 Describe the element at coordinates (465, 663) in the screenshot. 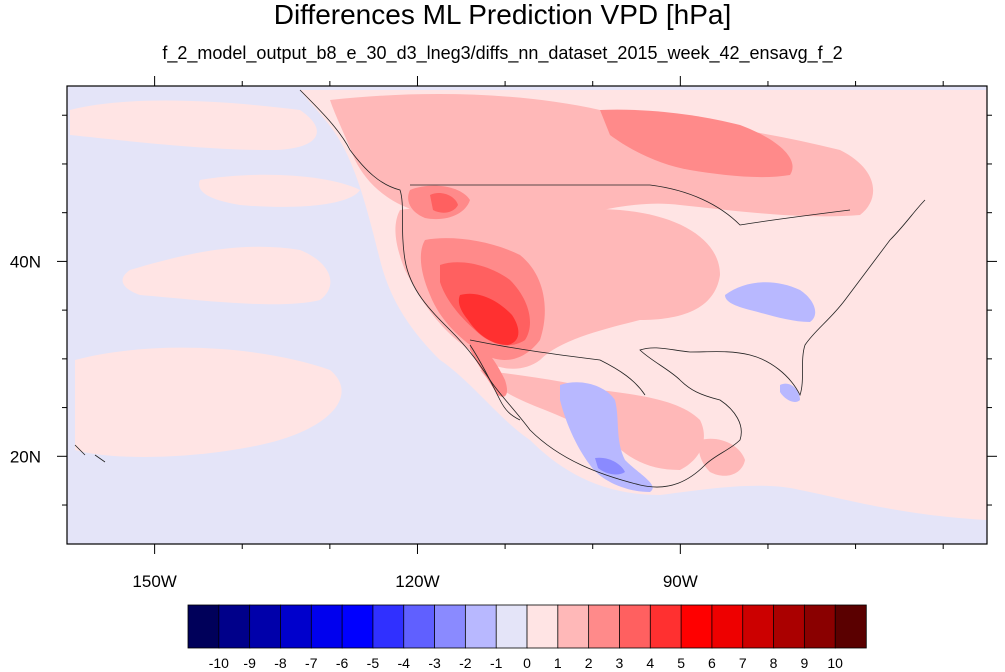

I see `colorbar-label: -2` at that location.